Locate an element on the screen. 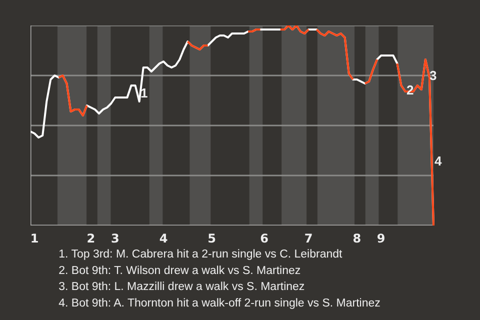 The height and width of the screenshot is (320, 480). annotation: 1 is located at coordinates (144, 93).